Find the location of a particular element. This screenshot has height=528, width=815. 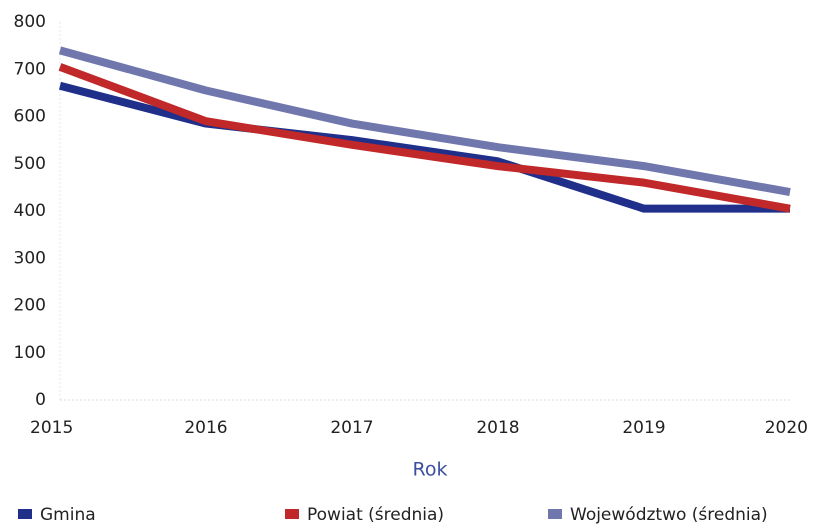

x-tick-label: 2020 is located at coordinates (786, 428).